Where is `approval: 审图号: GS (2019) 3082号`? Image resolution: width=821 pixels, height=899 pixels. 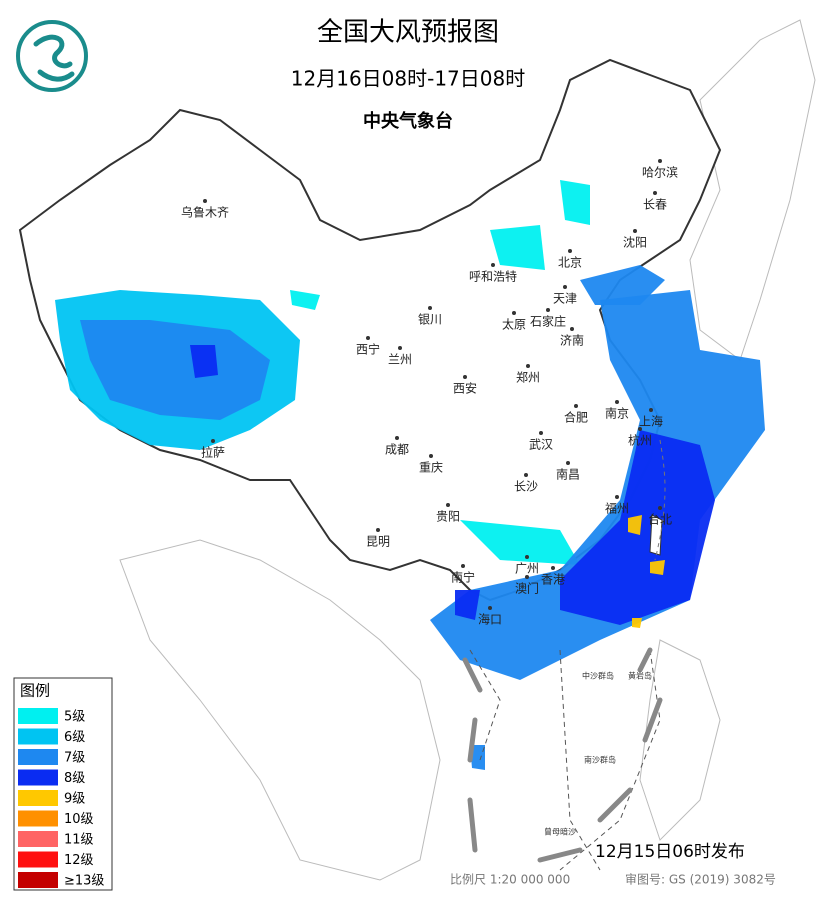 approval: 审图号: GS (2019) 3082号 is located at coordinates (700, 879).